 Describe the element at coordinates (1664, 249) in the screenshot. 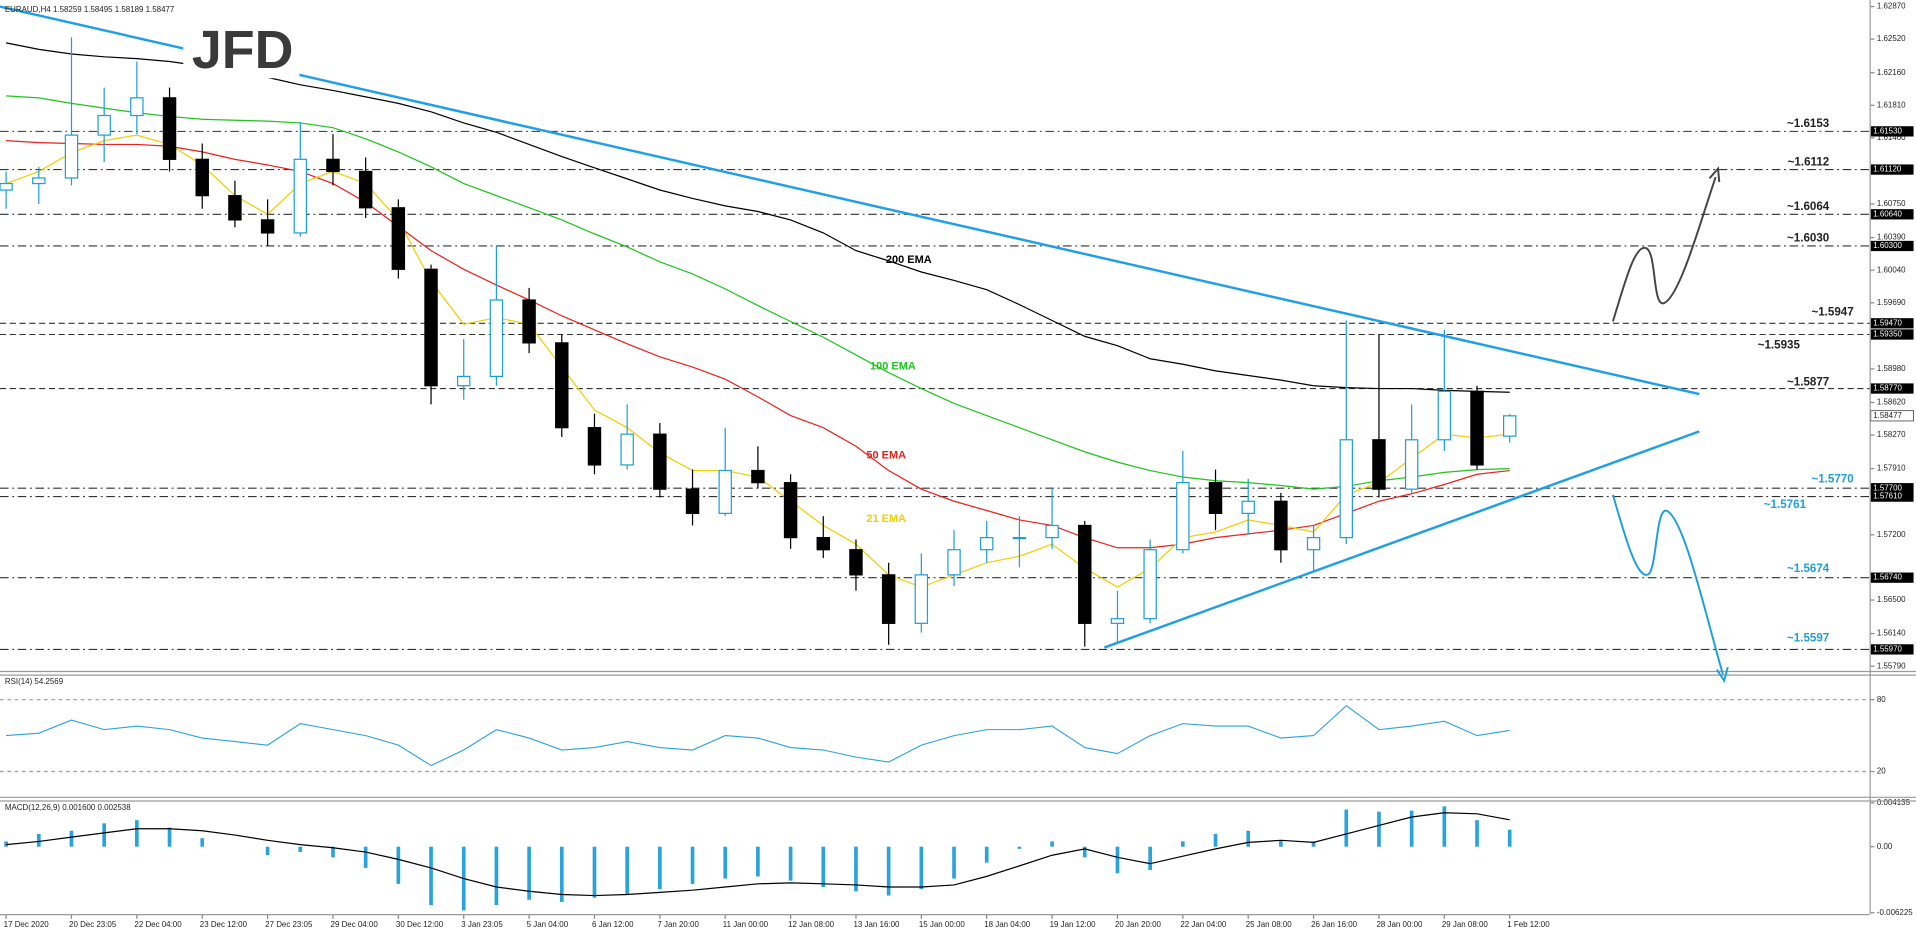

I see `bullish-scenario-arrow` at that location.